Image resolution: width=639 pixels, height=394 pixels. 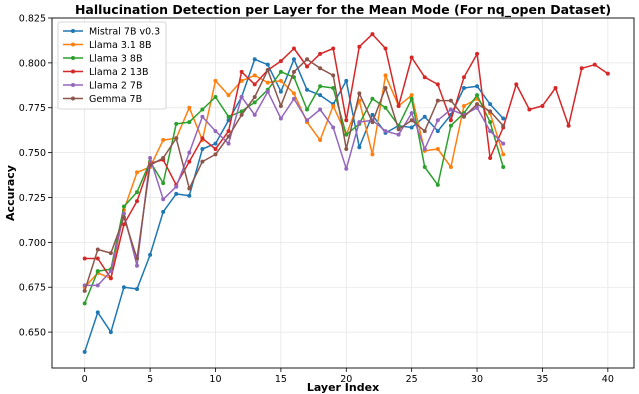 I want to click on x-tick-label: 35, so click(x=542, y=379).